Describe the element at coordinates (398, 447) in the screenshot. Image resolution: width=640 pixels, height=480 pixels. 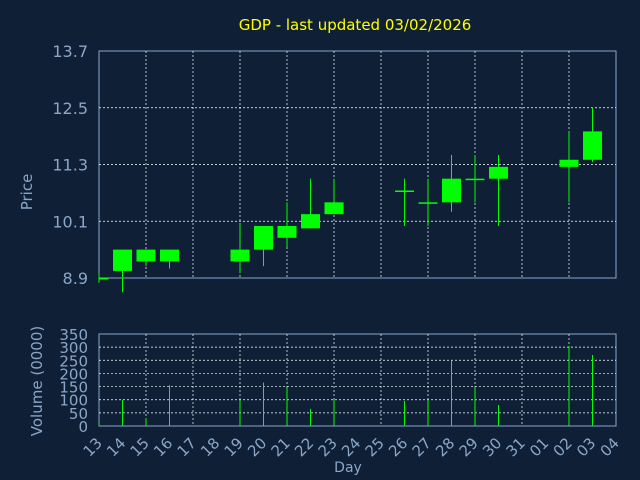
I see `x-tick-label: 26` at that location.